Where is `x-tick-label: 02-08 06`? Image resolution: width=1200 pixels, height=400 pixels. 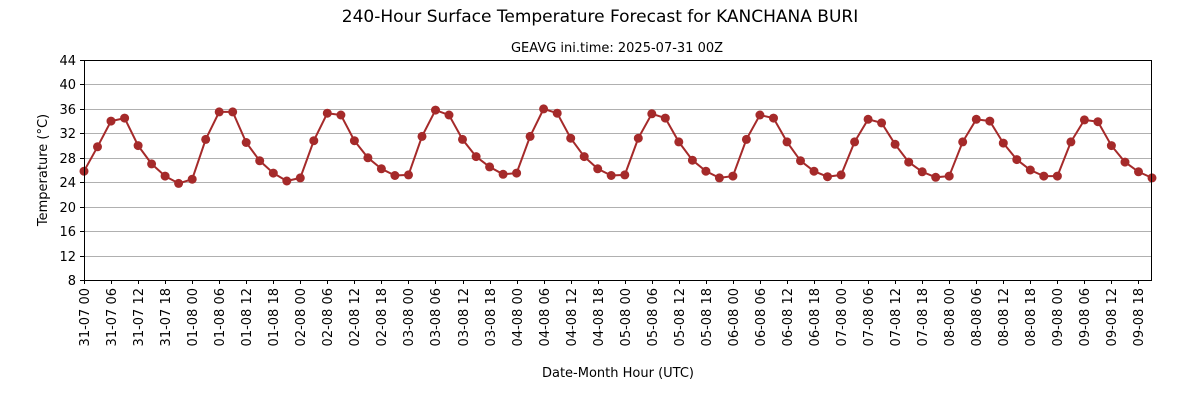 x-tick-label: 02-08 06 is located at coordinates (328, 317).